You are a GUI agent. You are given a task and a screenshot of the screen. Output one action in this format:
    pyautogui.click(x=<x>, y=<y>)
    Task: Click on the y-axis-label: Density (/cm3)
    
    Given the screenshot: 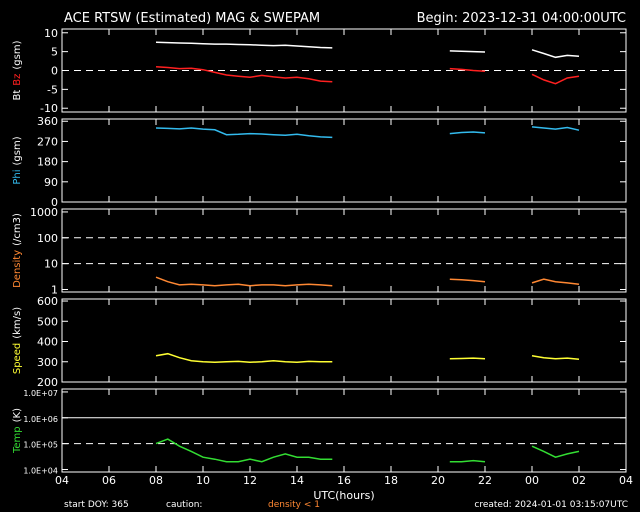 What is the action you would take?
    pyautogui.click(x=17, y=250)
    